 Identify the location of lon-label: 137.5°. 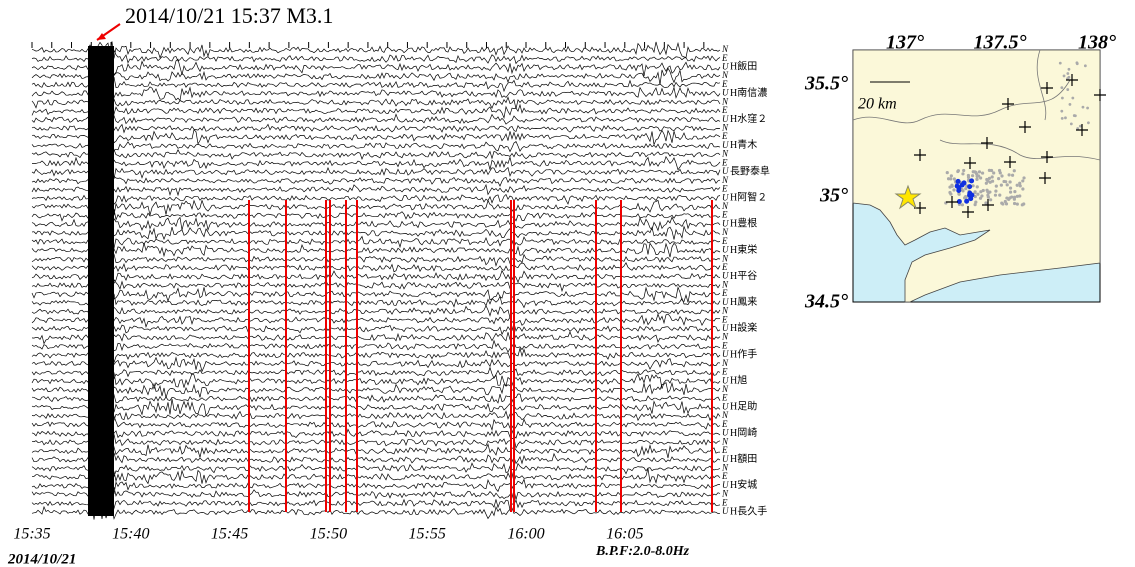
(1000, 43).